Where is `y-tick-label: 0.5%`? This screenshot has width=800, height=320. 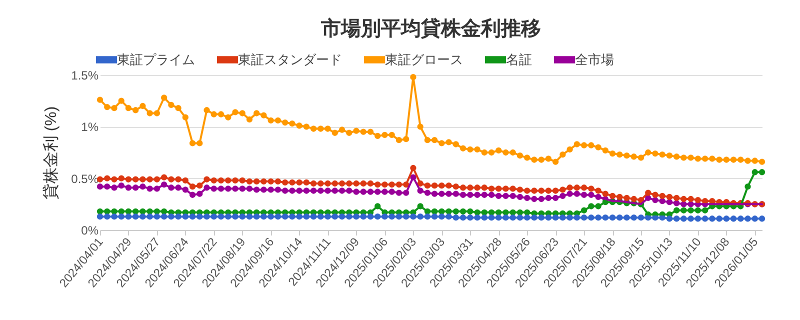 y-tick-label: 0.5% is located at coordinates (85, 179).